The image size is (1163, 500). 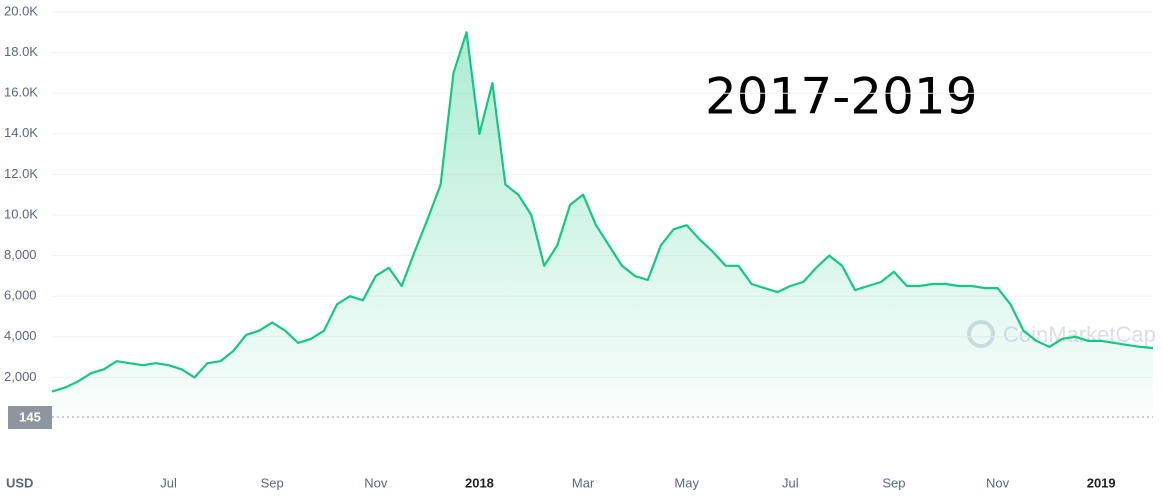 I want to click on x-tick-label: May, so click(x=686, y=482).